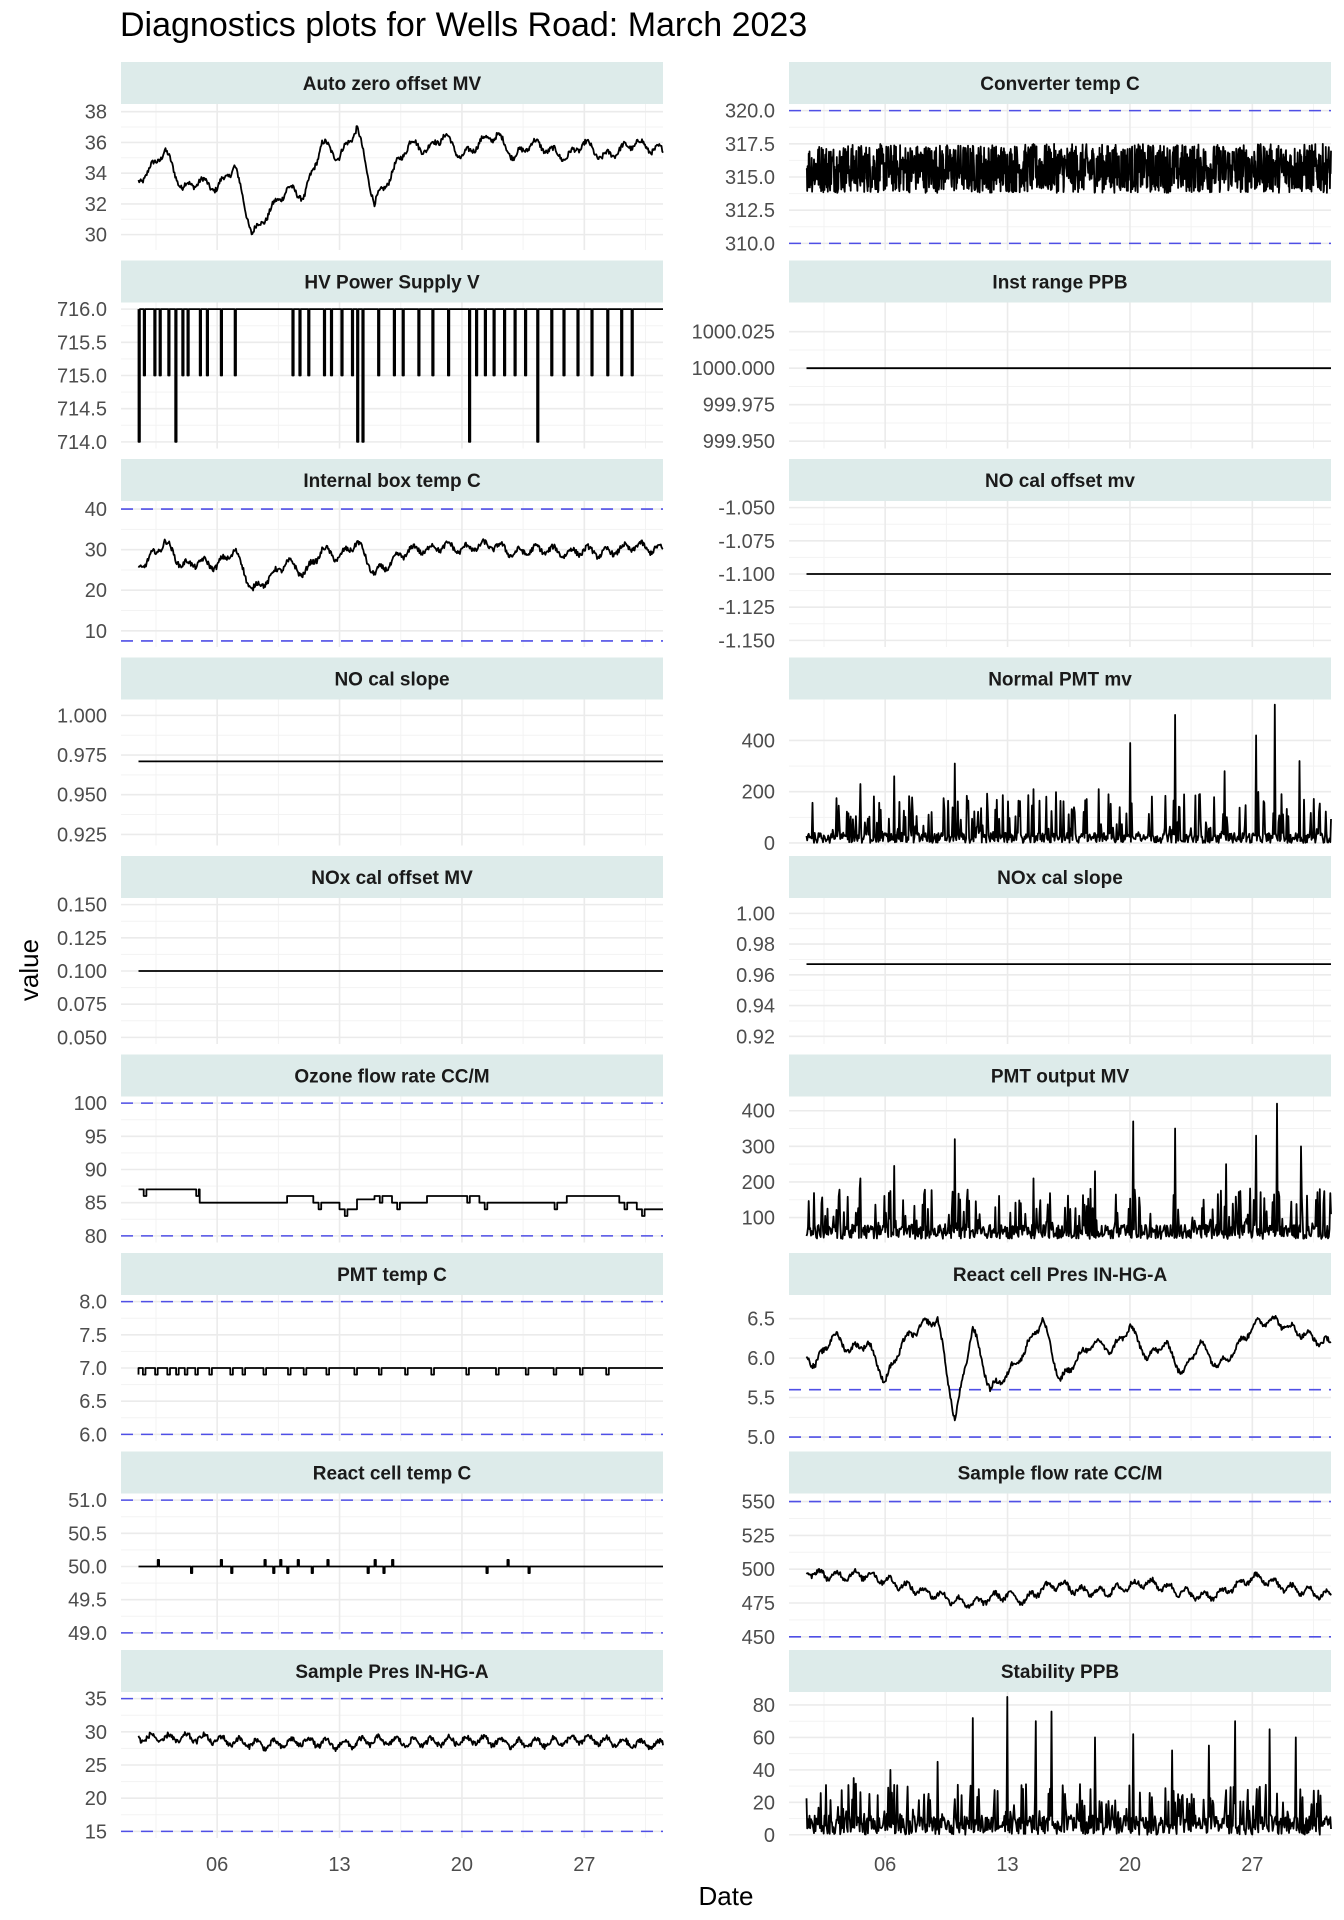 This screenshot has height=1920, width=1344. Describe the element at coordinates (761, 1438) in the screenshot. I see `y-tick-label: 5.0` at that location.